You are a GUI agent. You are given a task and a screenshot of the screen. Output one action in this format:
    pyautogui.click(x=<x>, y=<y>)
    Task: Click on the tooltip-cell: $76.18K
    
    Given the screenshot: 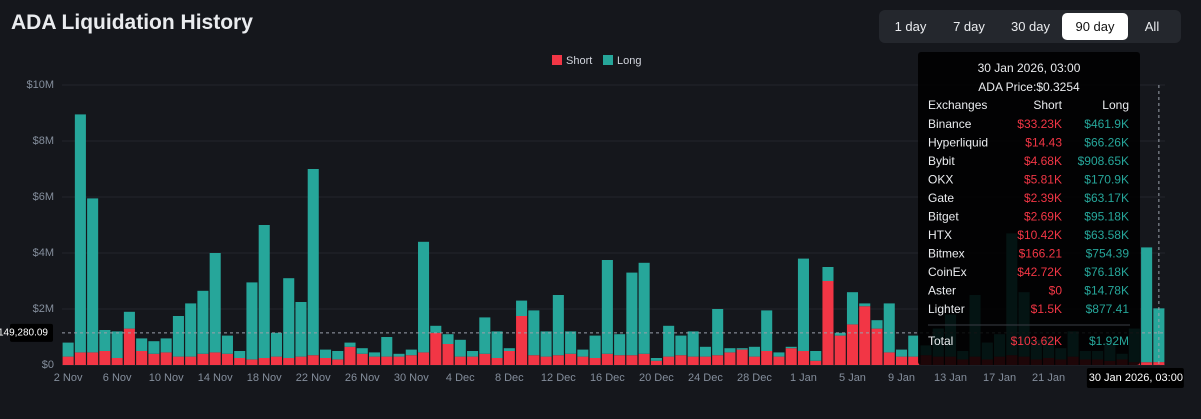 What is the action you would take?
    pyautogui.click(x=1106, y=272)
    